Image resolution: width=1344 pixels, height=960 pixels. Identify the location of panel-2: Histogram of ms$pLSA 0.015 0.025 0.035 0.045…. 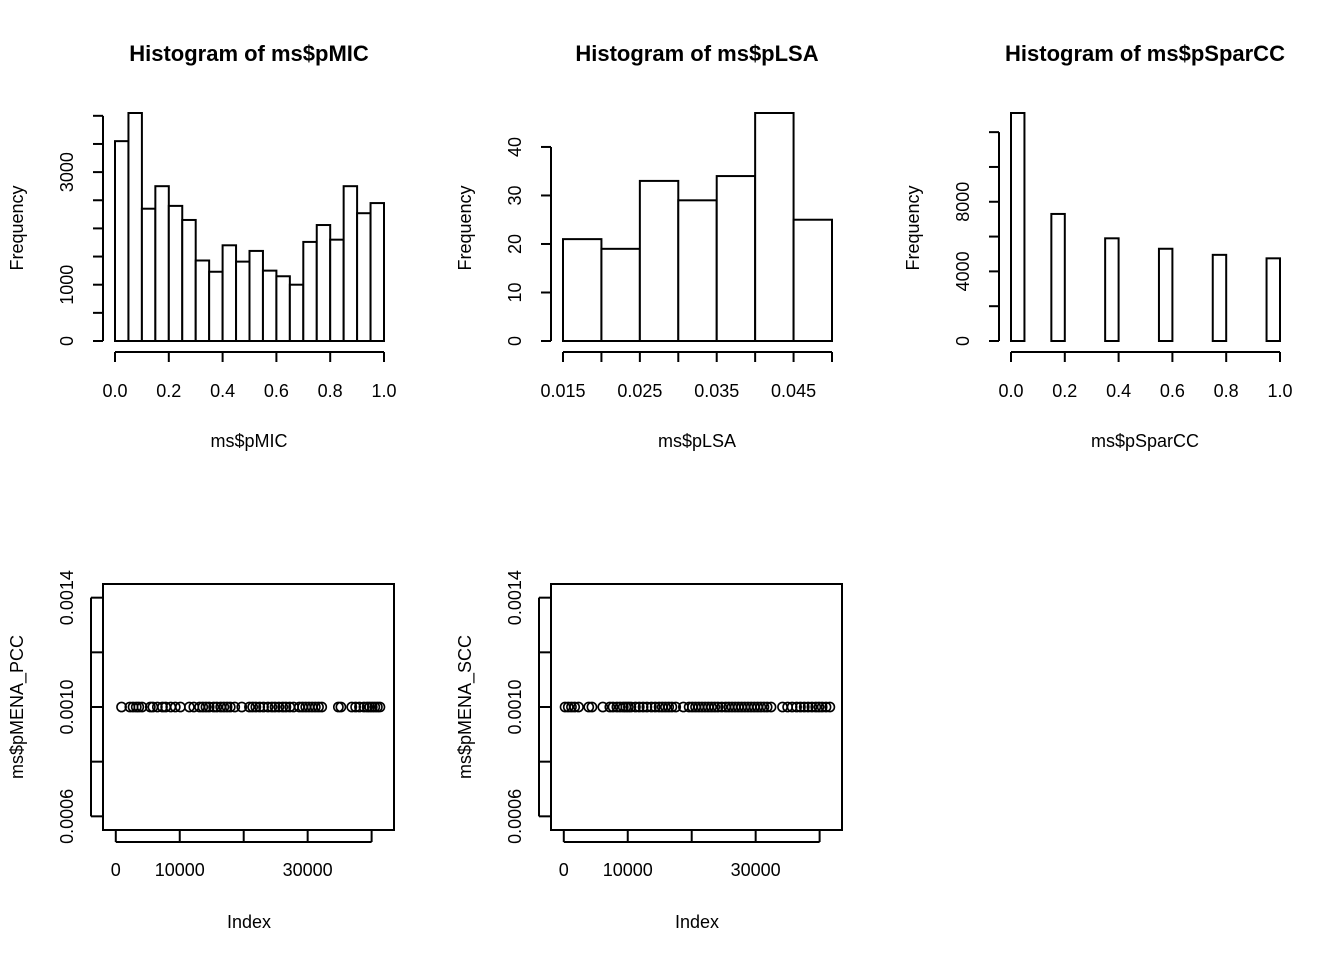
(644, 246).